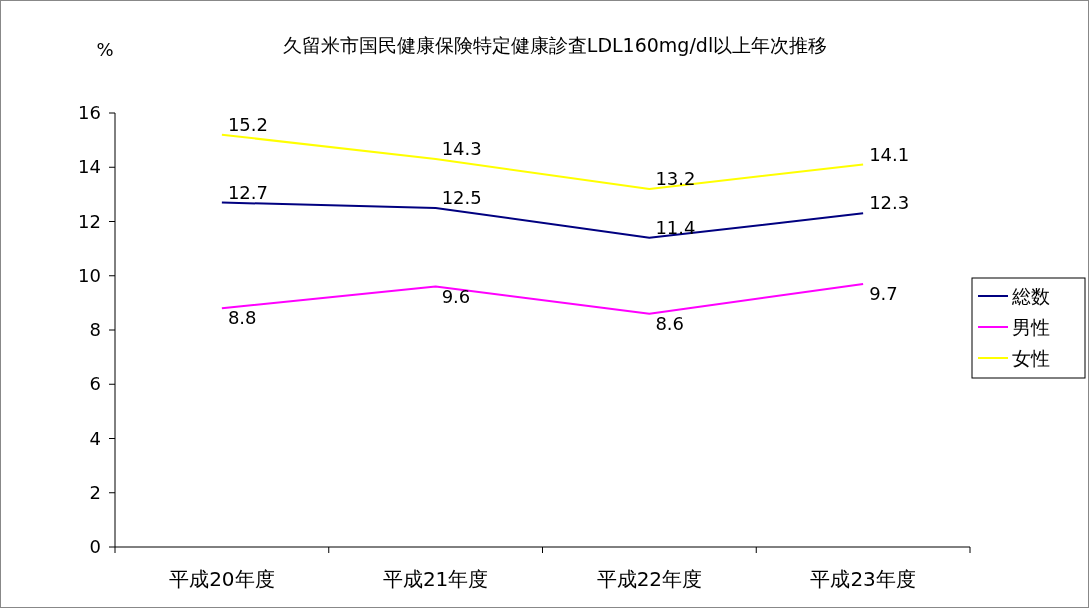 The image size is (1089, 608). What do you see at coordinates (222, 579) in the screenshot?
I see `x-tick-label: 平成20年度` at bounding box center [222, 579].